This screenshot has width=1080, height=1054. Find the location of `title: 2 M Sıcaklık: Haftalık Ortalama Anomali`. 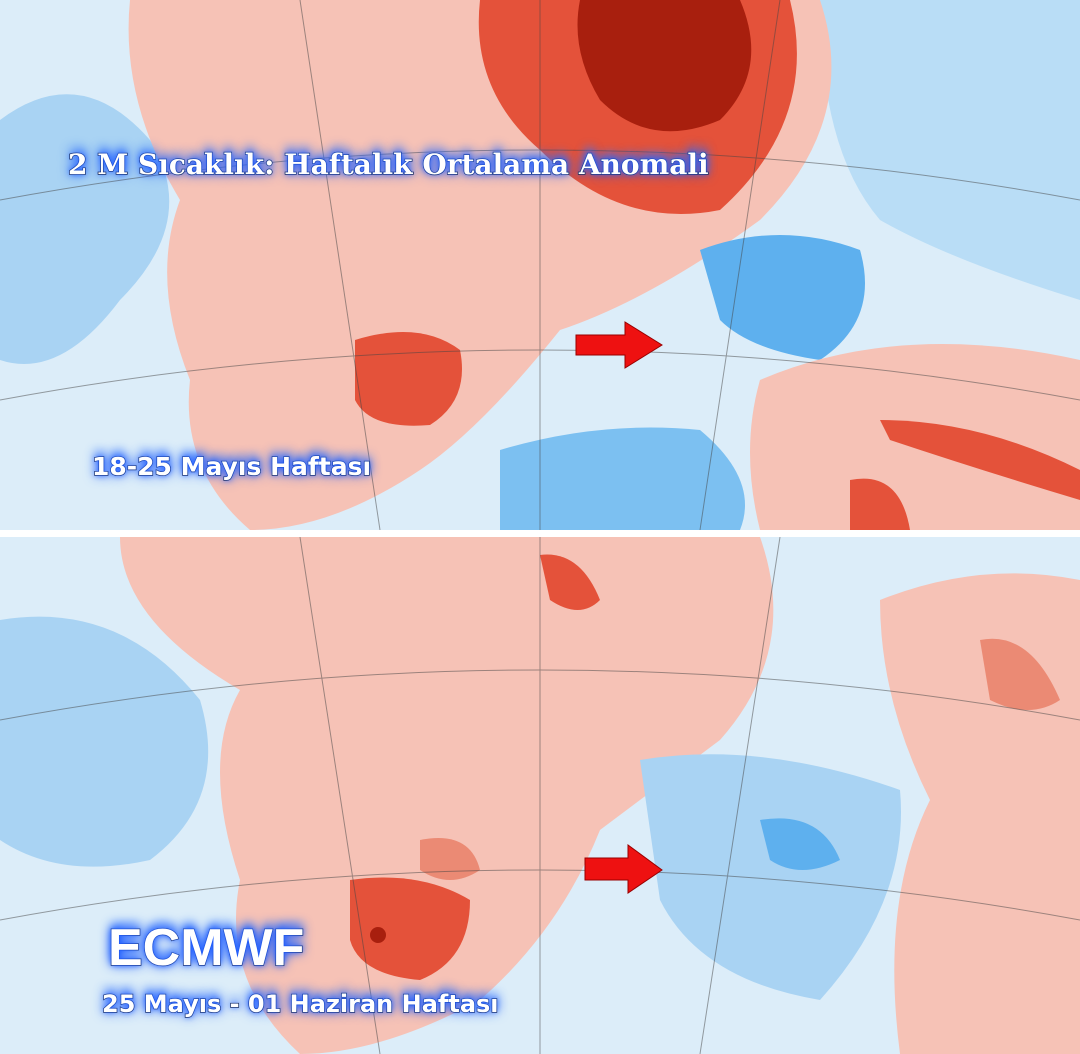

title: 2 M Sıcaklık: Haftalık Ortalama Anomali is located at coordinates (388, 164).